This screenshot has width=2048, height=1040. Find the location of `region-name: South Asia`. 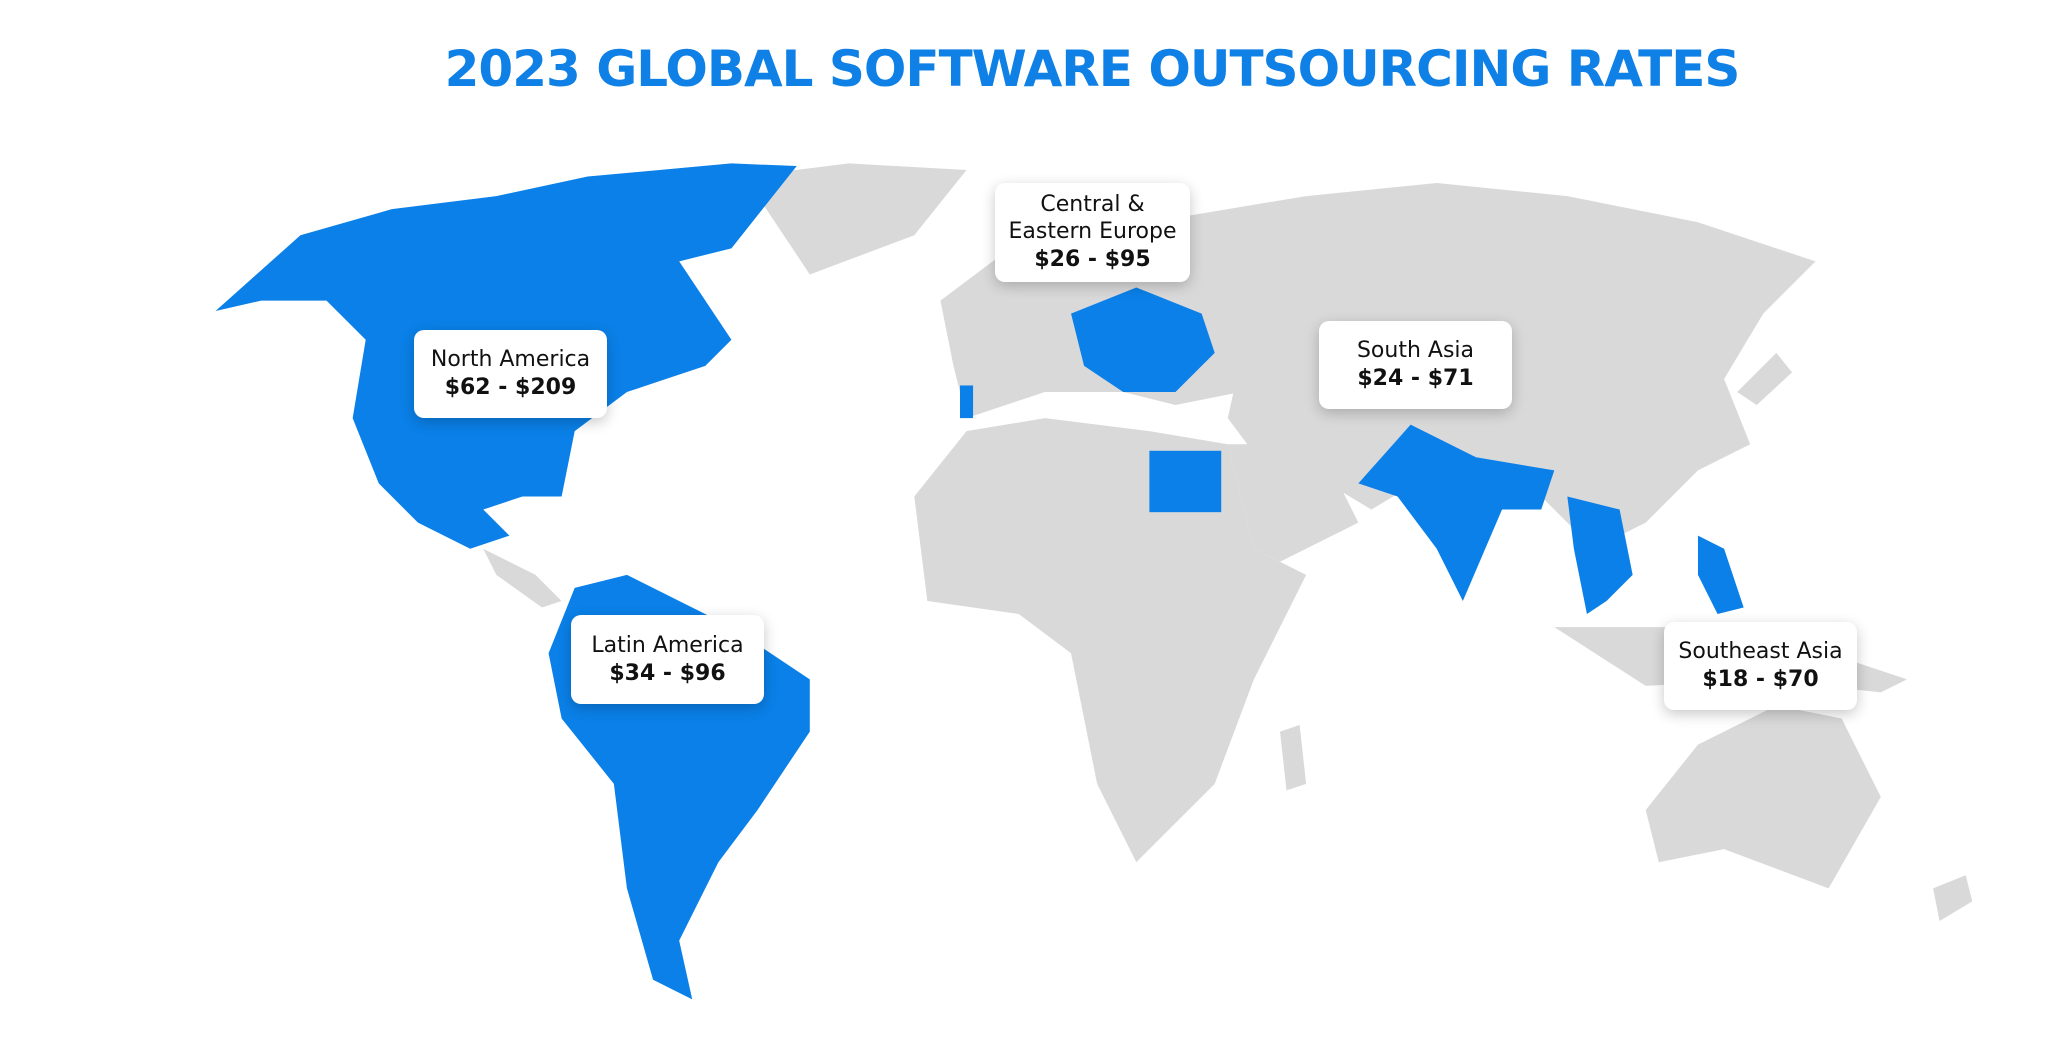

region-name: South Asia is located at coordinates (1415, 350).